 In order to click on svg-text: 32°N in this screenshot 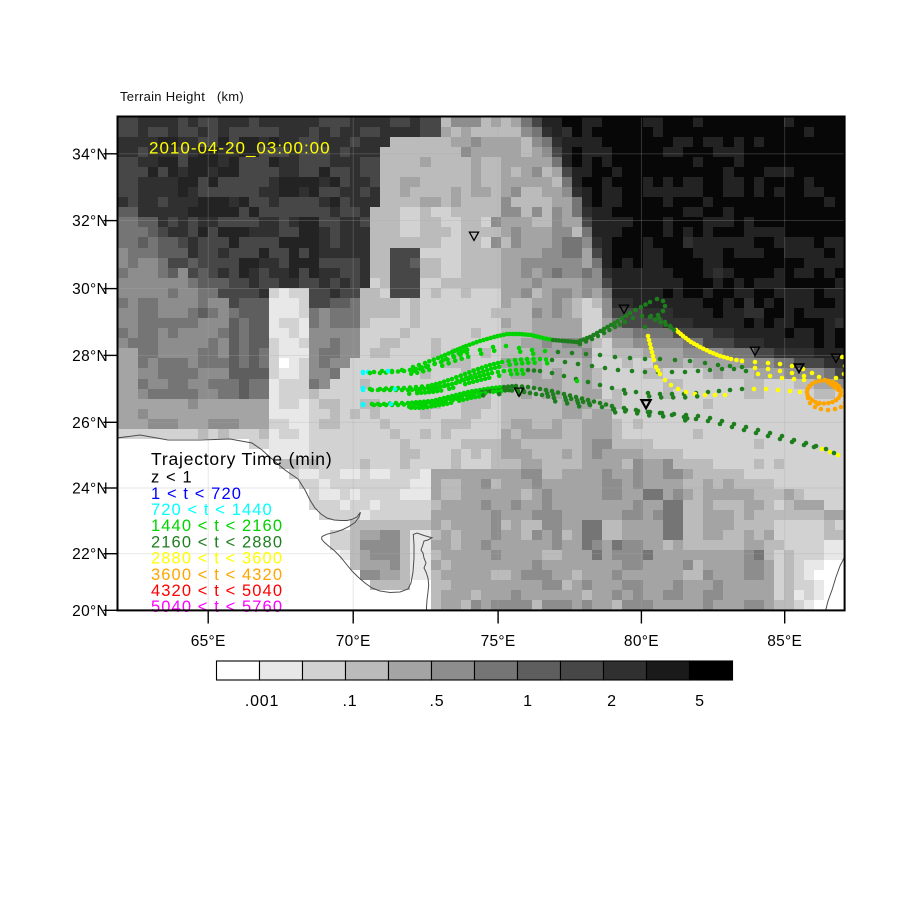, I will do `click(90, 221)`.